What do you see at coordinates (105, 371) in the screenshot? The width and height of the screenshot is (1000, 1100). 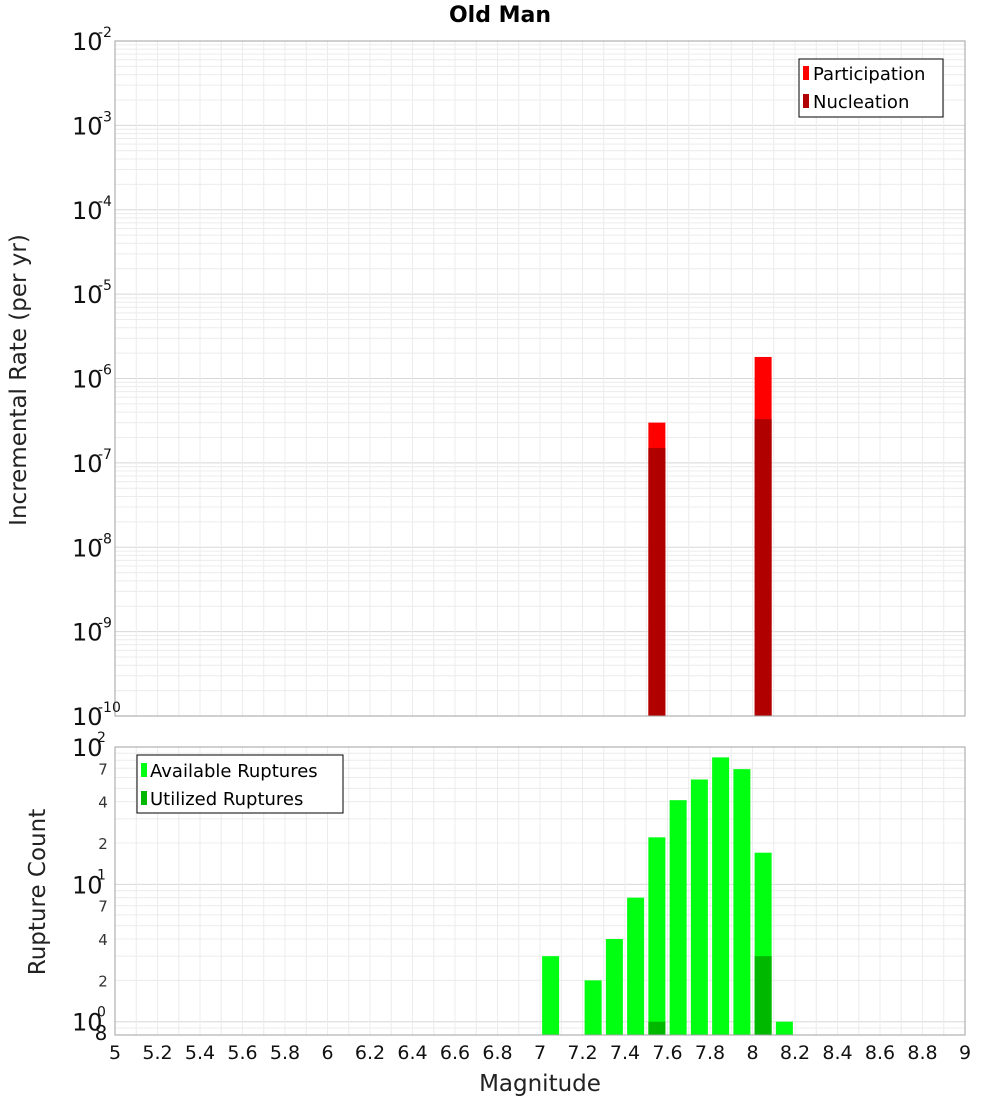 I see `y-tick-exponent: -6` at bounding box center [105, 371].